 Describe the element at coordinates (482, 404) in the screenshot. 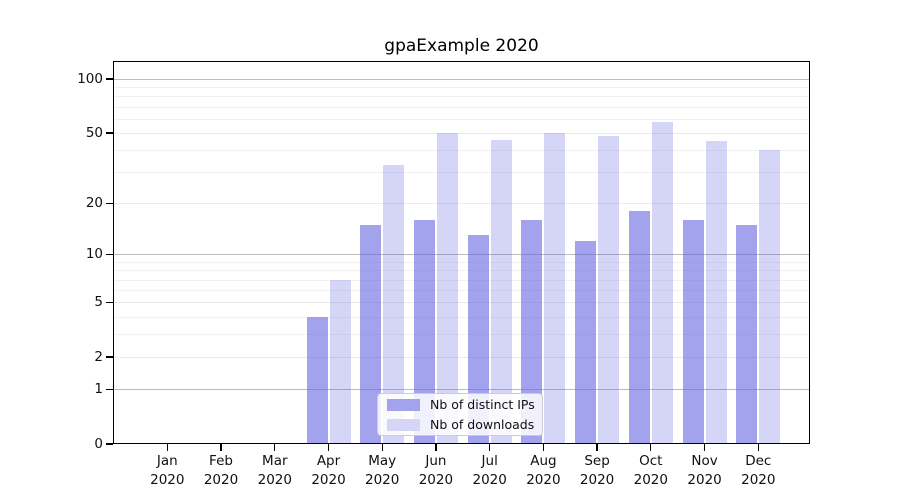

I see `legend-label-distinct-ips: Nb of distinct IPs` at that location.